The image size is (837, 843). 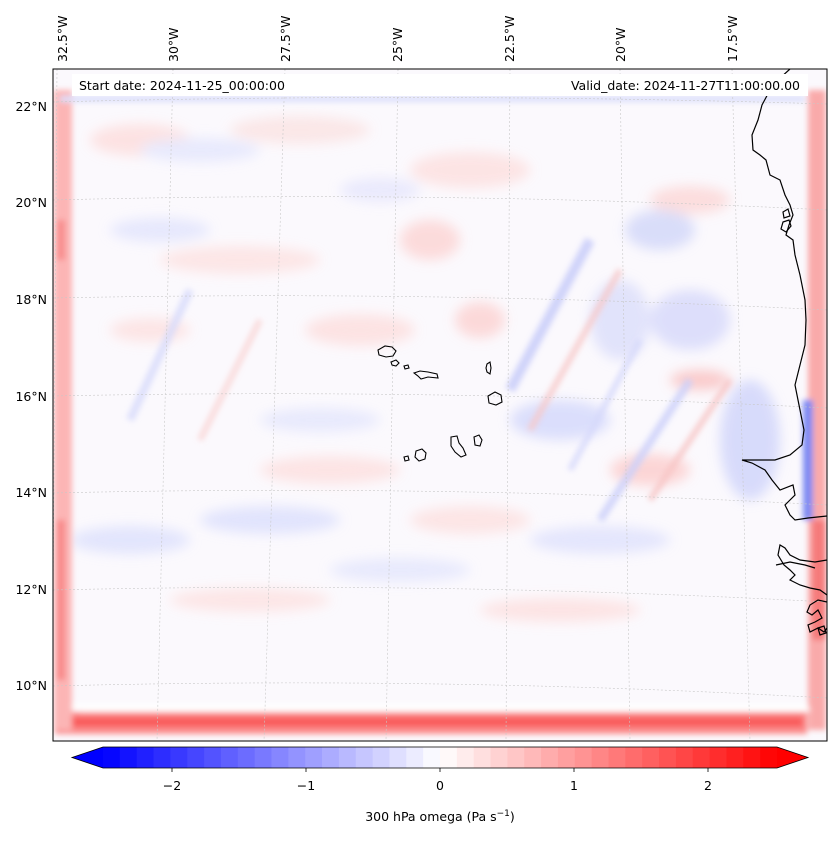 What do you see at coordinates (420, 455) in the screenshot?
I see `island-fogo` at bounding box center [420, 455].